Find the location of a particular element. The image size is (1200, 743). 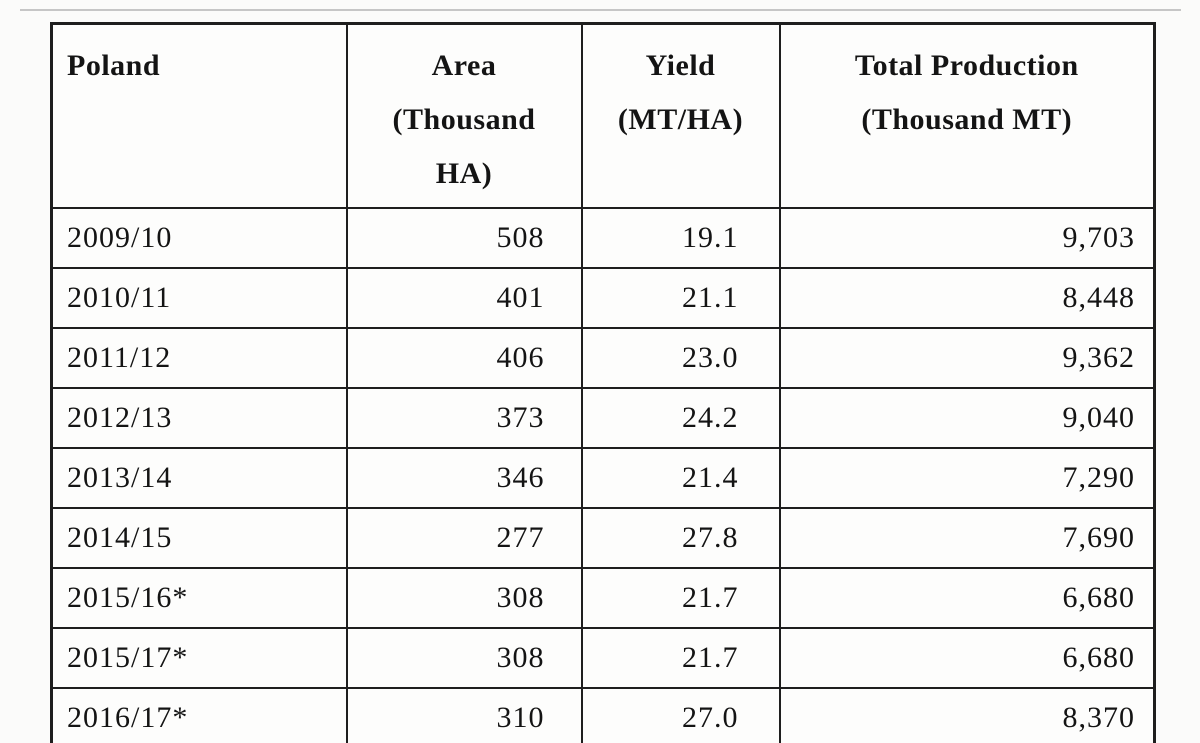

table-row: 2015/16* 308 21.7 6,680 is located at coordinates (603, 598).